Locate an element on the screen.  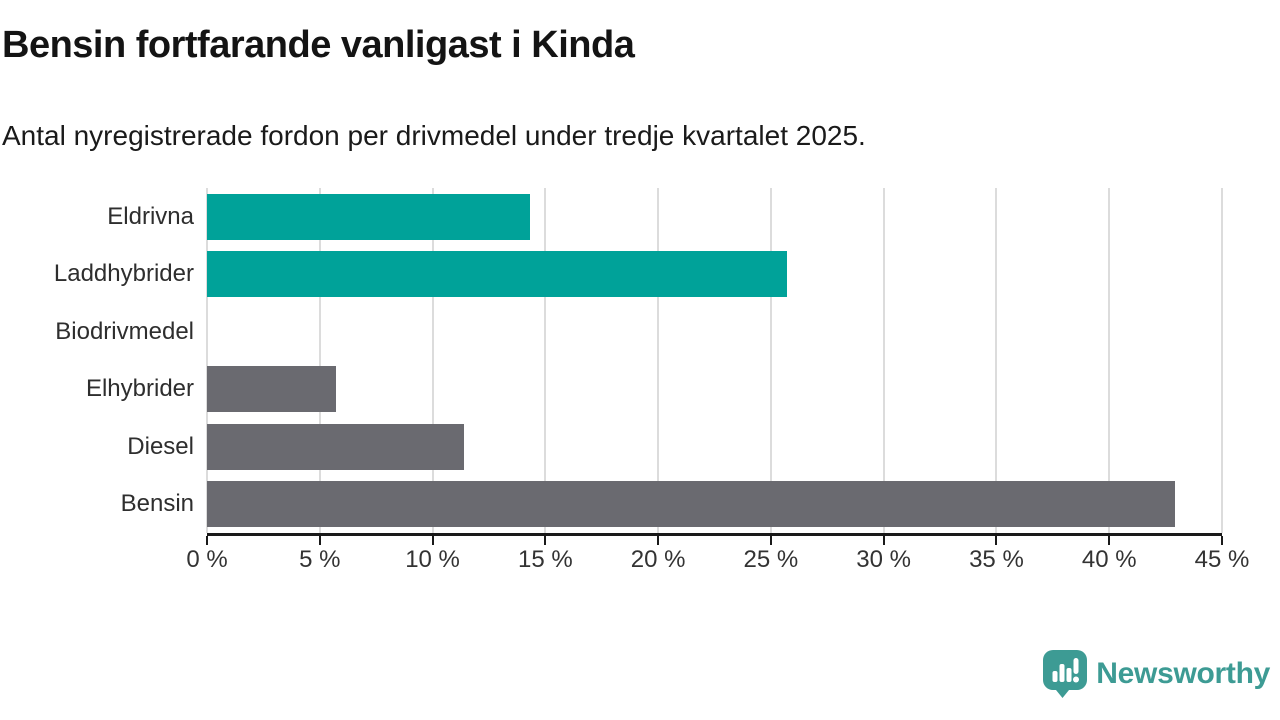
x-tick-label: 20 % is located at coordinates (658, 559).